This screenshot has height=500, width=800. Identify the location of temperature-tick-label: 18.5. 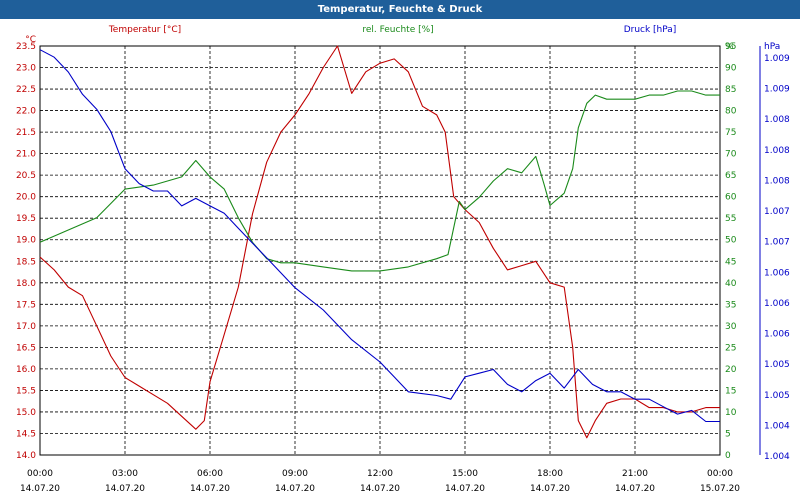
(26, 262).